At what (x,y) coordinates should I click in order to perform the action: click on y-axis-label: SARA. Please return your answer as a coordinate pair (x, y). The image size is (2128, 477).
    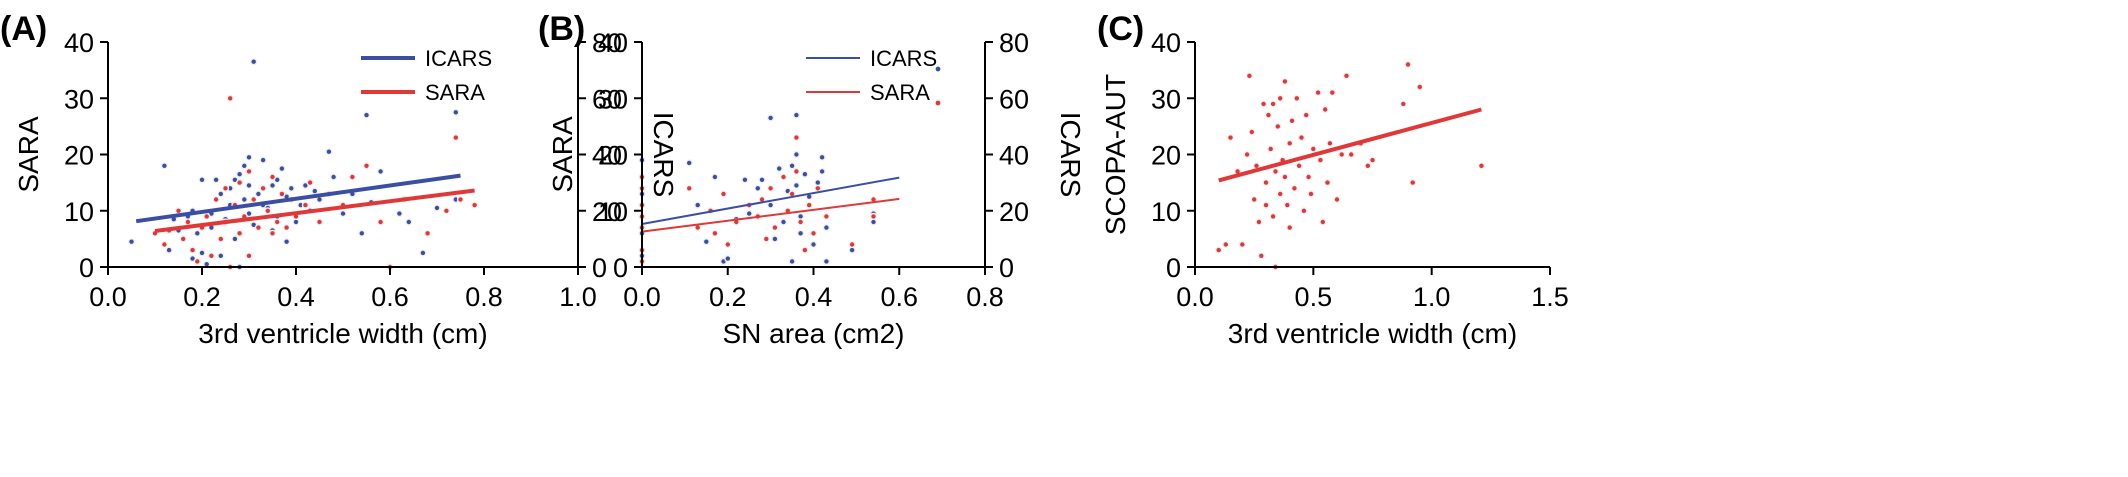
    Looking at the image, I should click on (28, 154).